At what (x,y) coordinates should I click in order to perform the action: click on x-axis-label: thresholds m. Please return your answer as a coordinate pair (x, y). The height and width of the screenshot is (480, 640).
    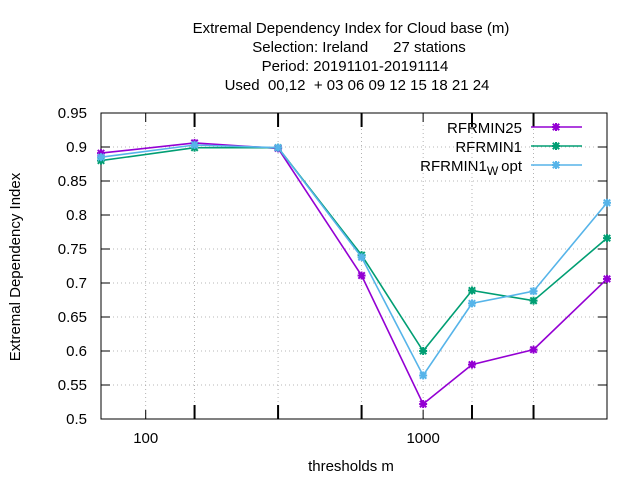
    Looking at the image, I should click on (351, 466).